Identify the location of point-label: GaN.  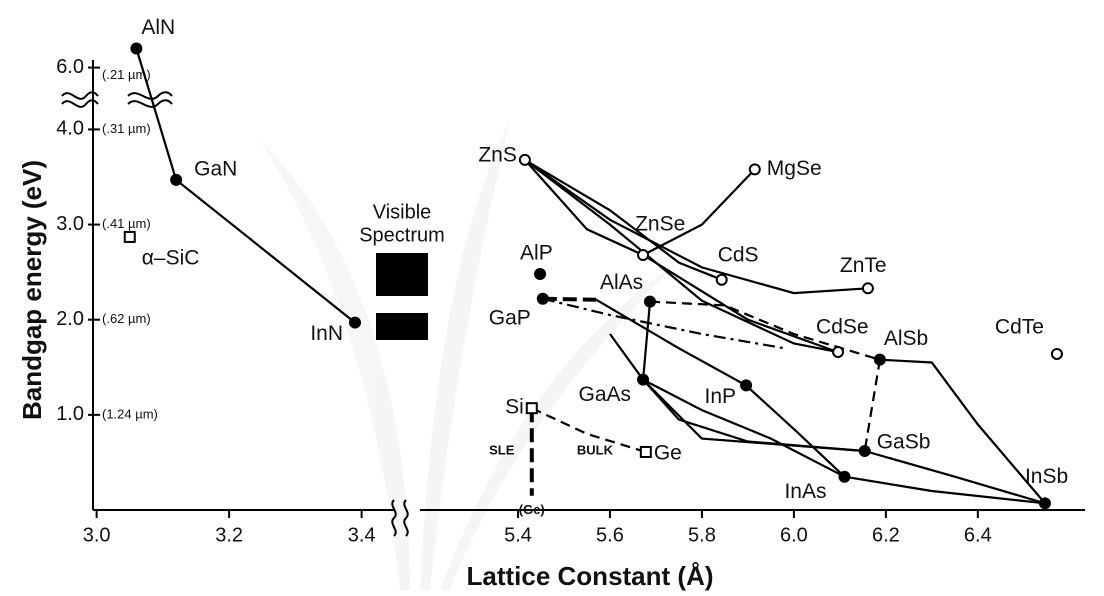
(215, 168).